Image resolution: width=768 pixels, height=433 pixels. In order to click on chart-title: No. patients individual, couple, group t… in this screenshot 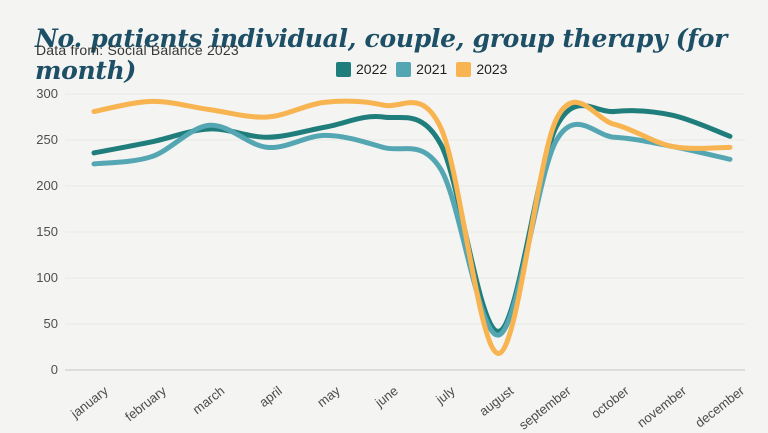, I will do `click(381, 54)`.